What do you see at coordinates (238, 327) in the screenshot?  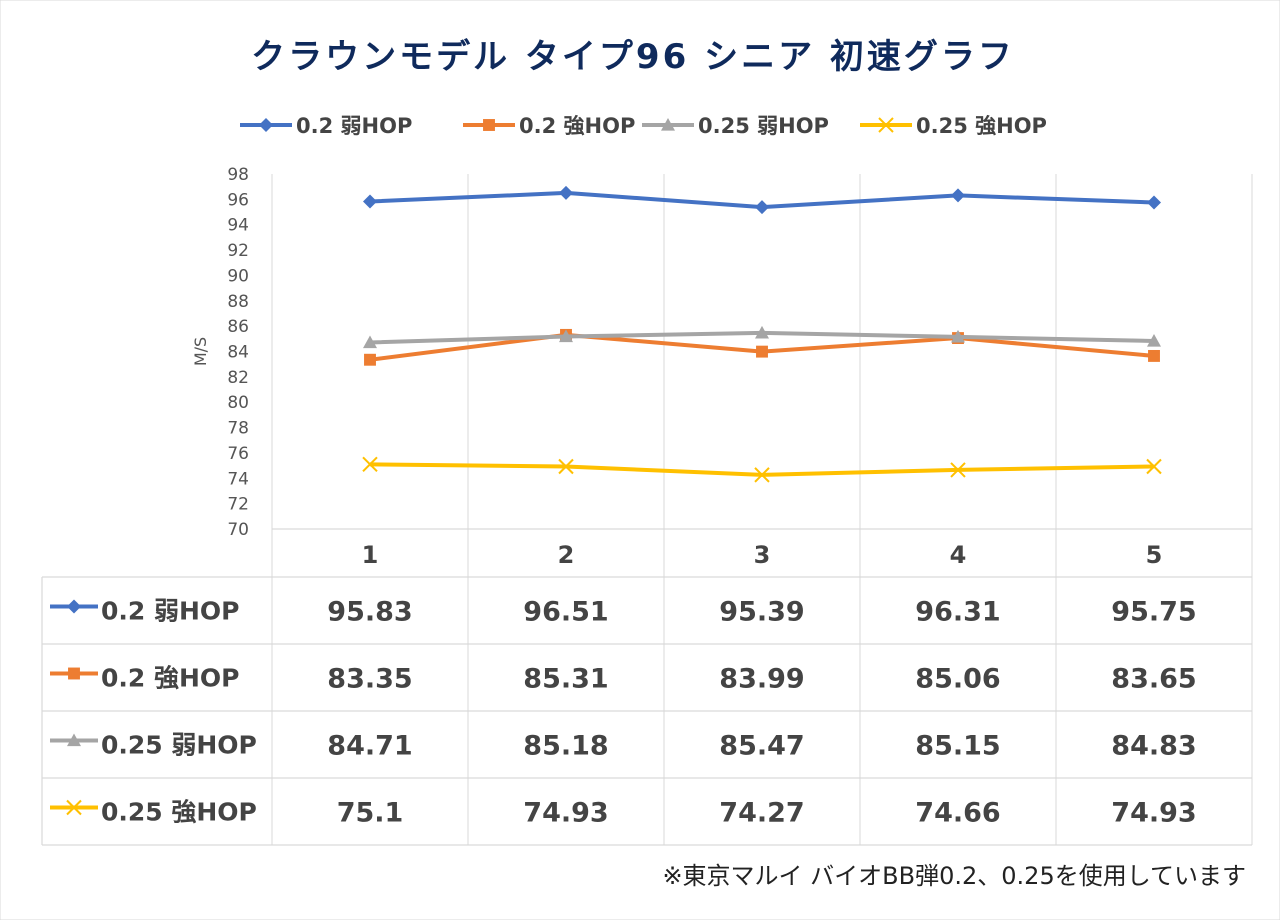 I see `y-tick-label-86: 86` at bounding box center [238, 327].